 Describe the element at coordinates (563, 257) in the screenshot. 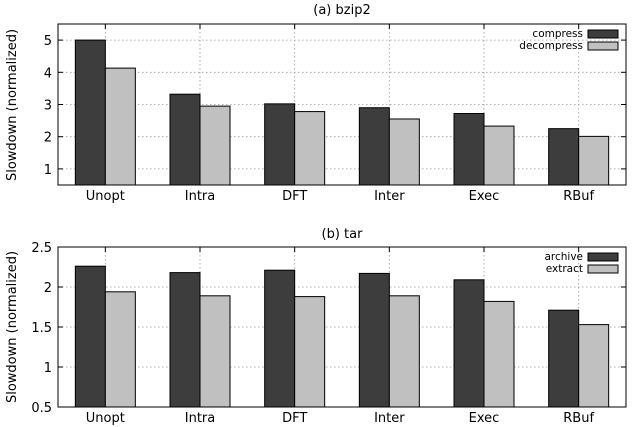

I see `legend-label: archive` at that location.